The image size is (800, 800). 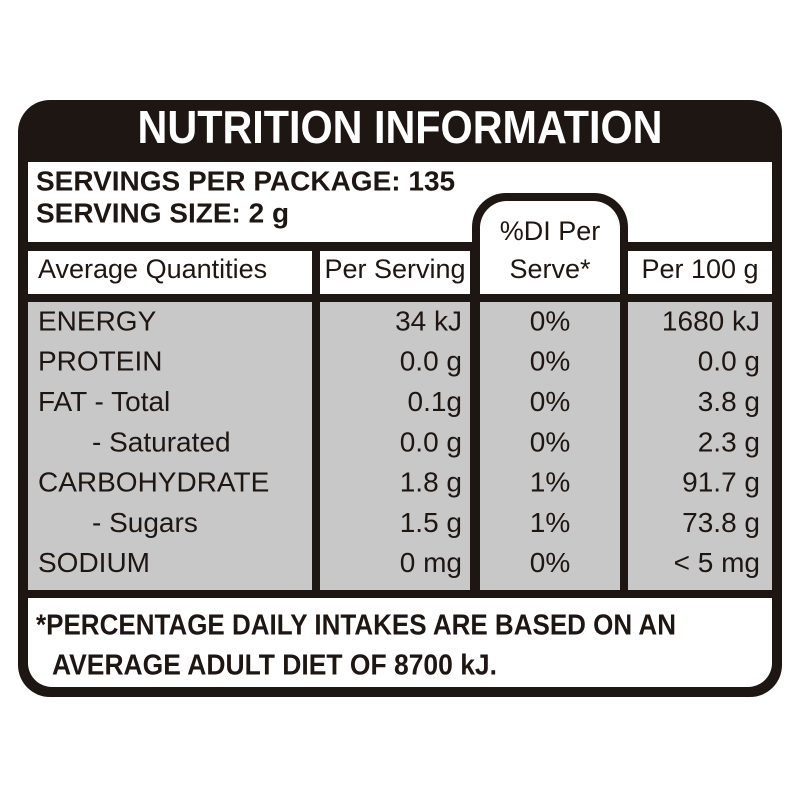 I want to click on cell-text: 34 kJ, so click(x=428, y=320).